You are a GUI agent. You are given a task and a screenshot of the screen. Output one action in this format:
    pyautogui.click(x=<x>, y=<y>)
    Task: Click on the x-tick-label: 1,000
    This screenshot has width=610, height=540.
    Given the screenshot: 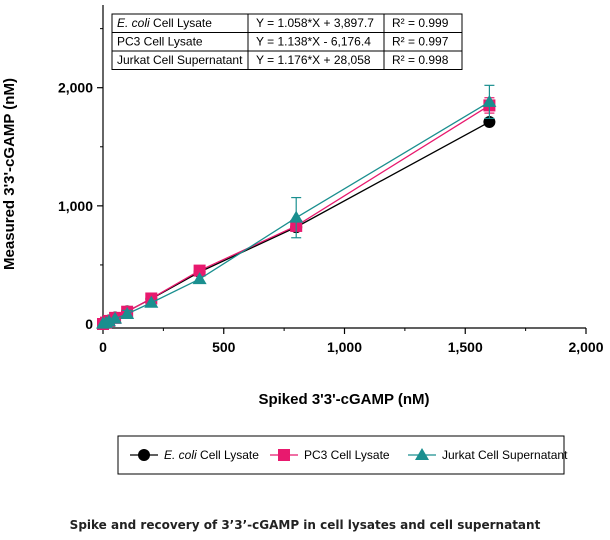 What is the action you would take?
    pyautogui.click(x=344, y=347)
    